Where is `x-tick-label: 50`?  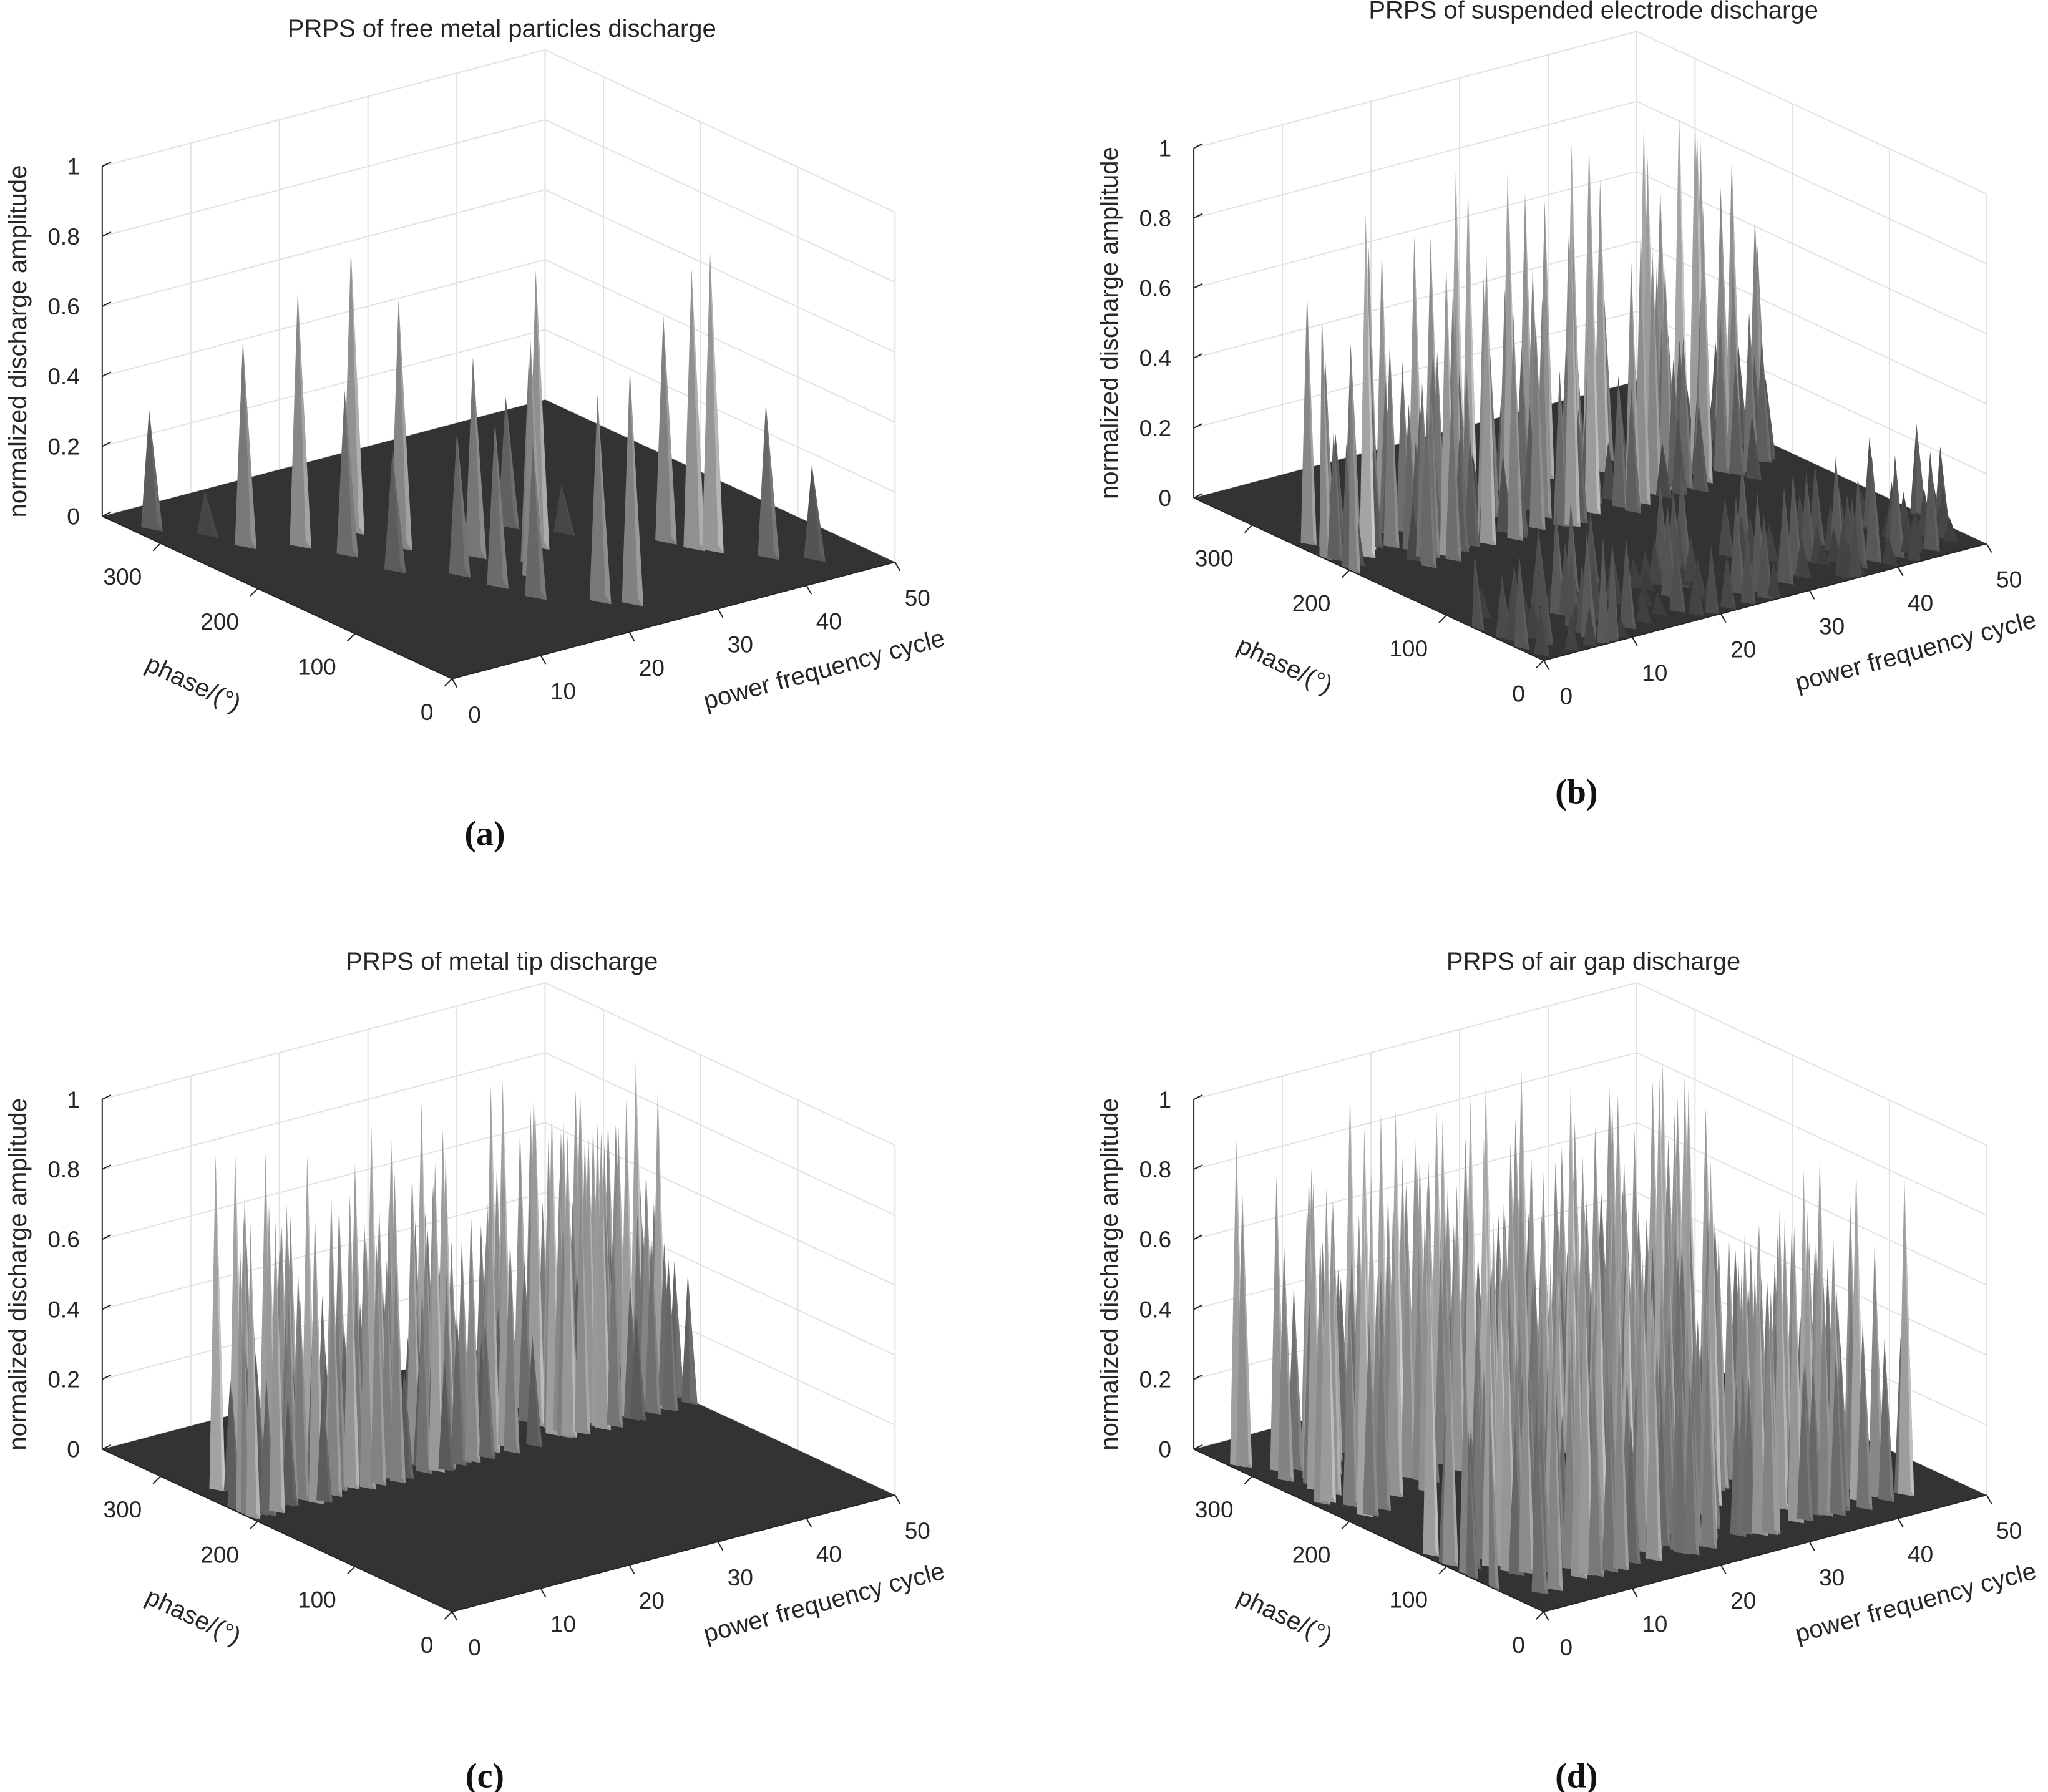
x-tick-label: 50 is located at coordinates (917, 1531).